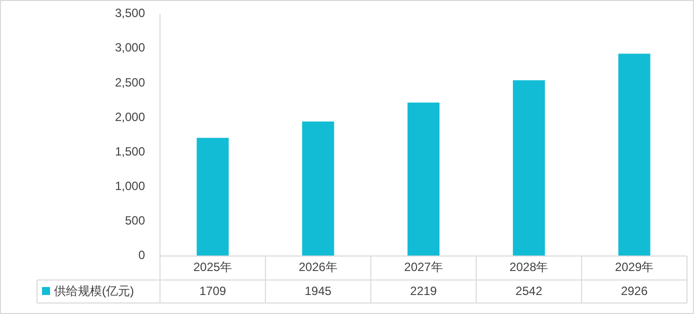  I want to click on y-tick-label: 1,000, so click(130, 186).